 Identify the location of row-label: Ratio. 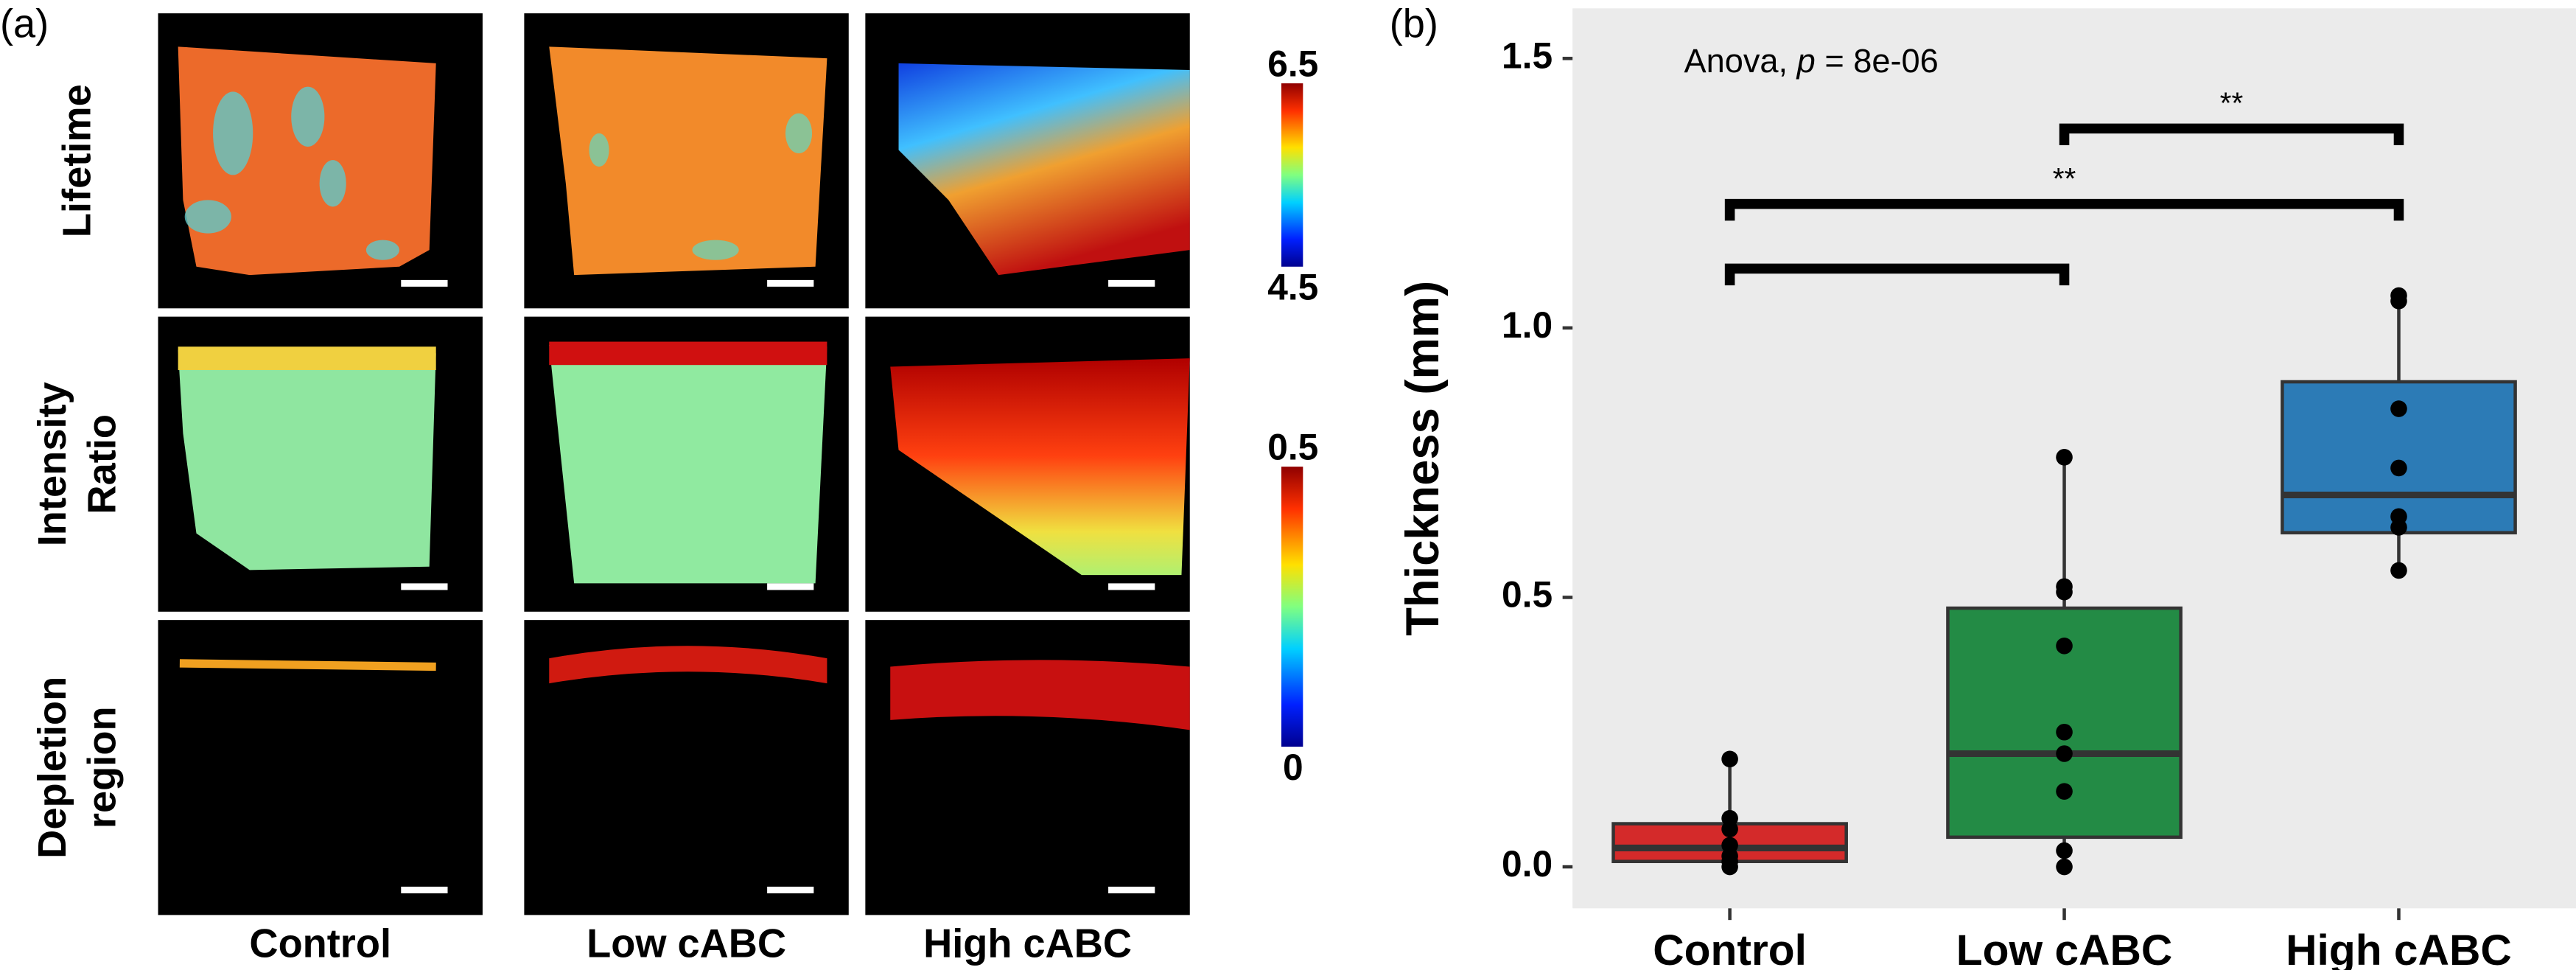
(102, 464).